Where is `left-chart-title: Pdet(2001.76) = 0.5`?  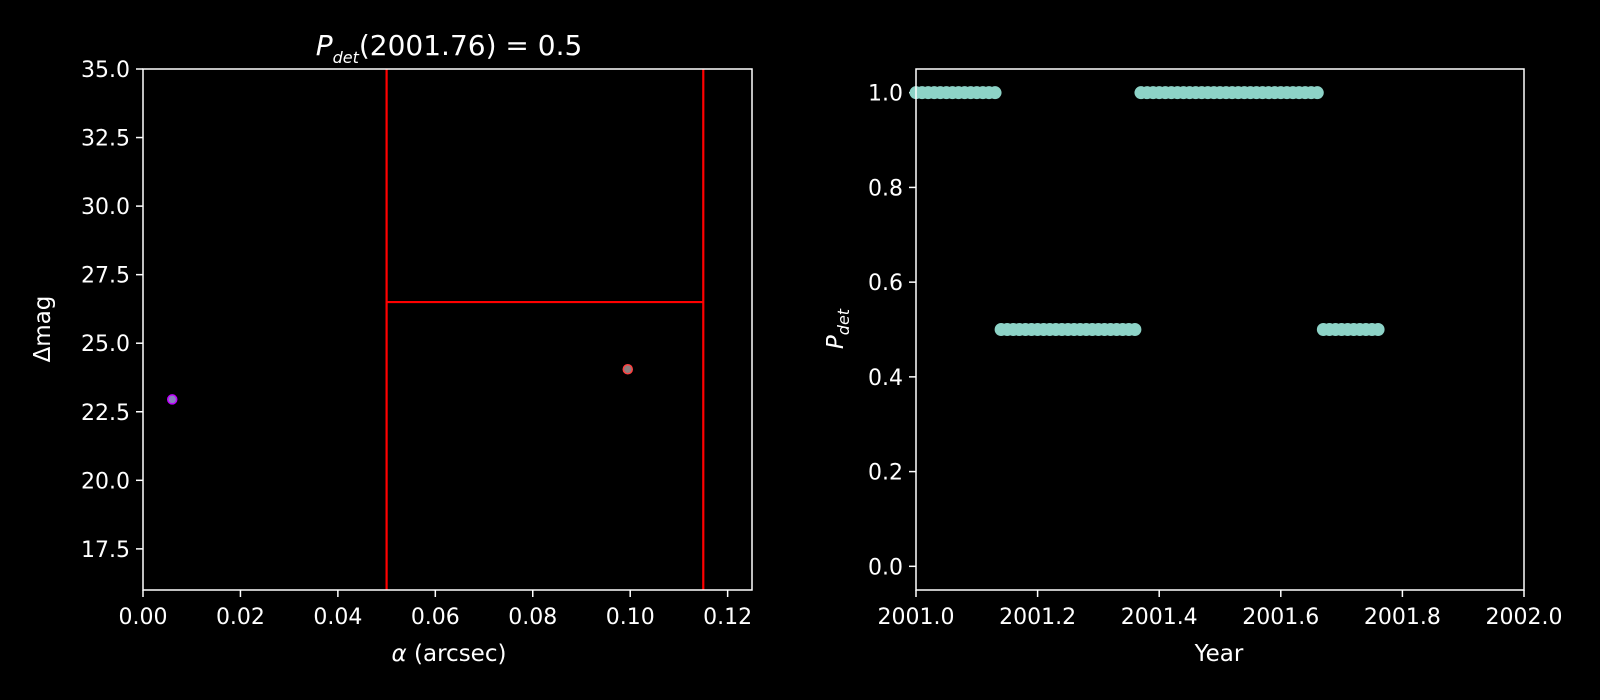
left-chart-title: Pdet(2001.76) = 0.5 is located at coordinates (449, 48).